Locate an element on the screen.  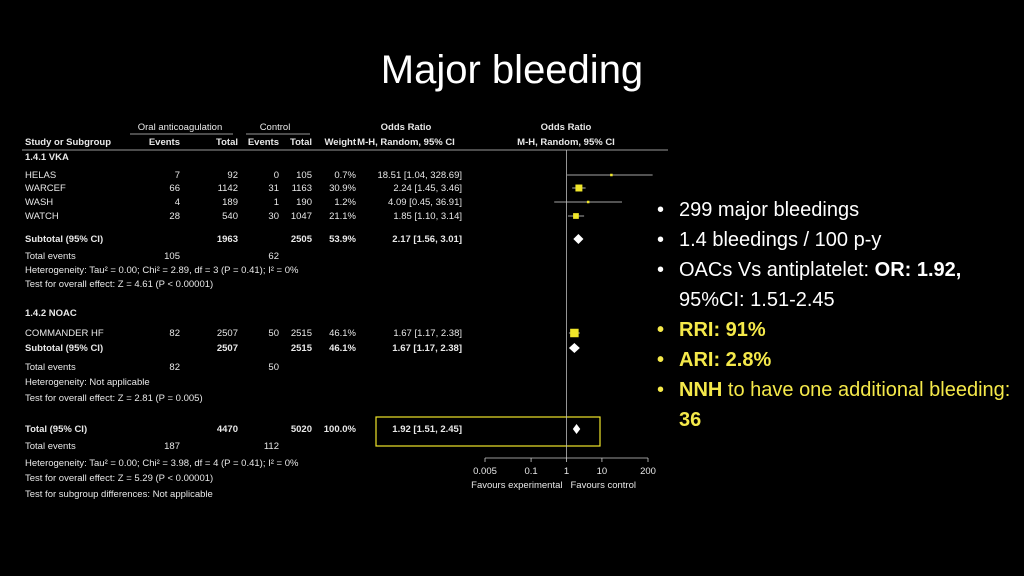
study-name: WARCEF is located at coordinates (45, 188).